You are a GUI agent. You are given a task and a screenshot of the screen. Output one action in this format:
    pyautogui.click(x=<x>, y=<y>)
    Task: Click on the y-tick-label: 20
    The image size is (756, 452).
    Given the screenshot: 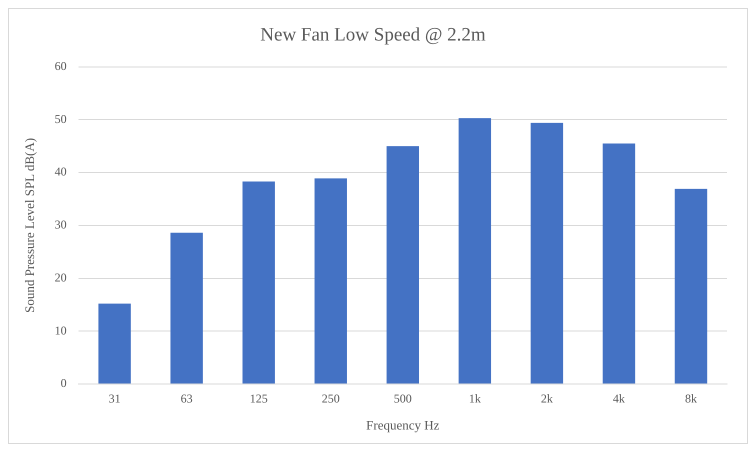 What is the action you would take?
    pyautogui.click(x=60, y=277)
    